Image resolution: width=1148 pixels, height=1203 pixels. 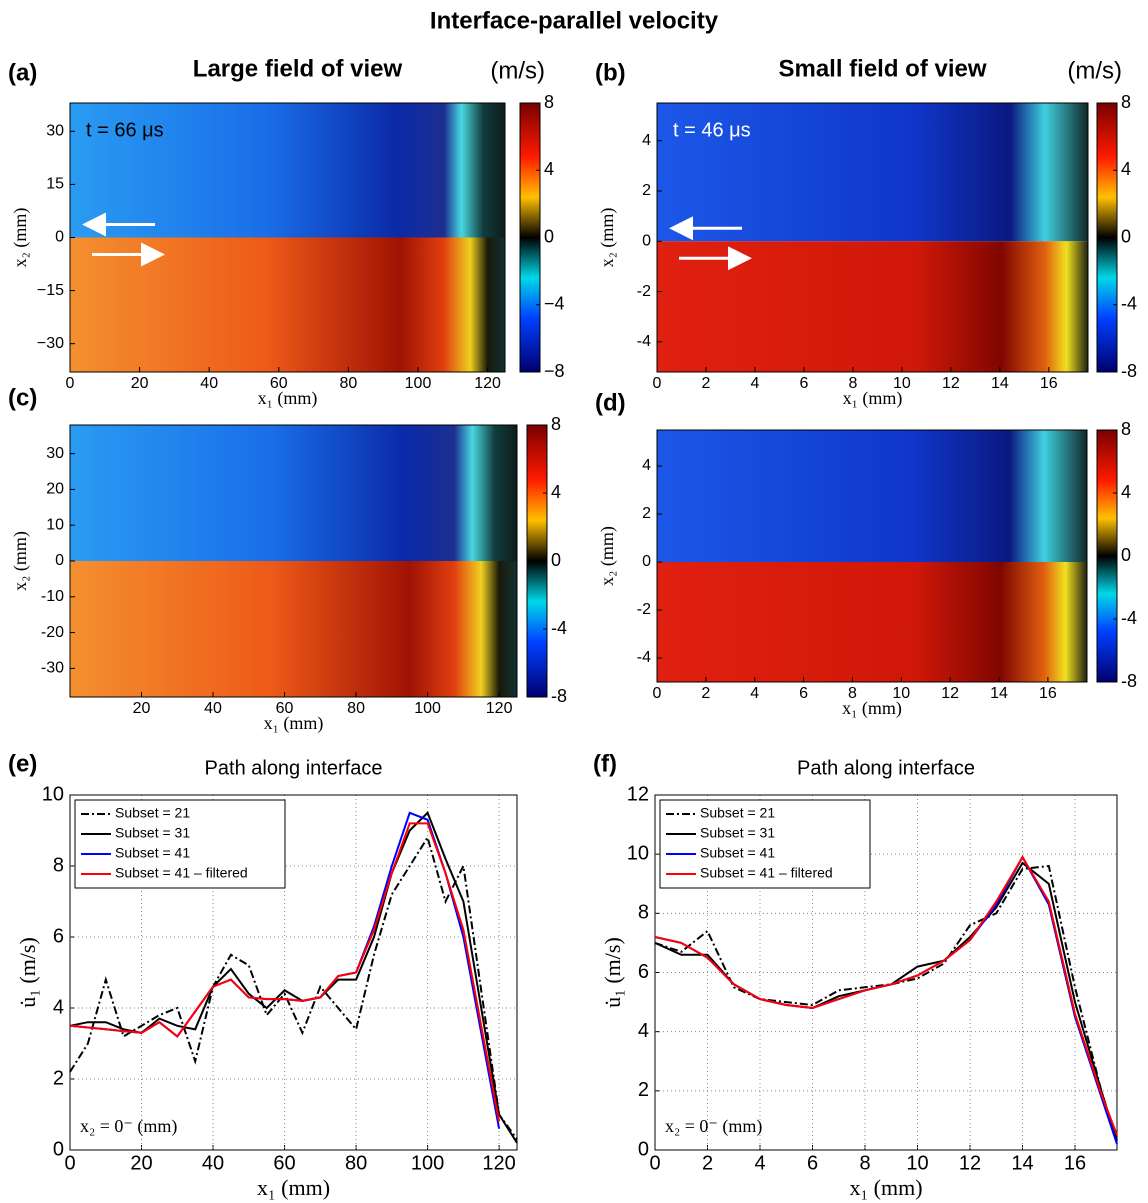 What do you see at coordinates (852, 383) in the screenshot?
I see `x-tick-label: 8` at bounding box center [852, 383].